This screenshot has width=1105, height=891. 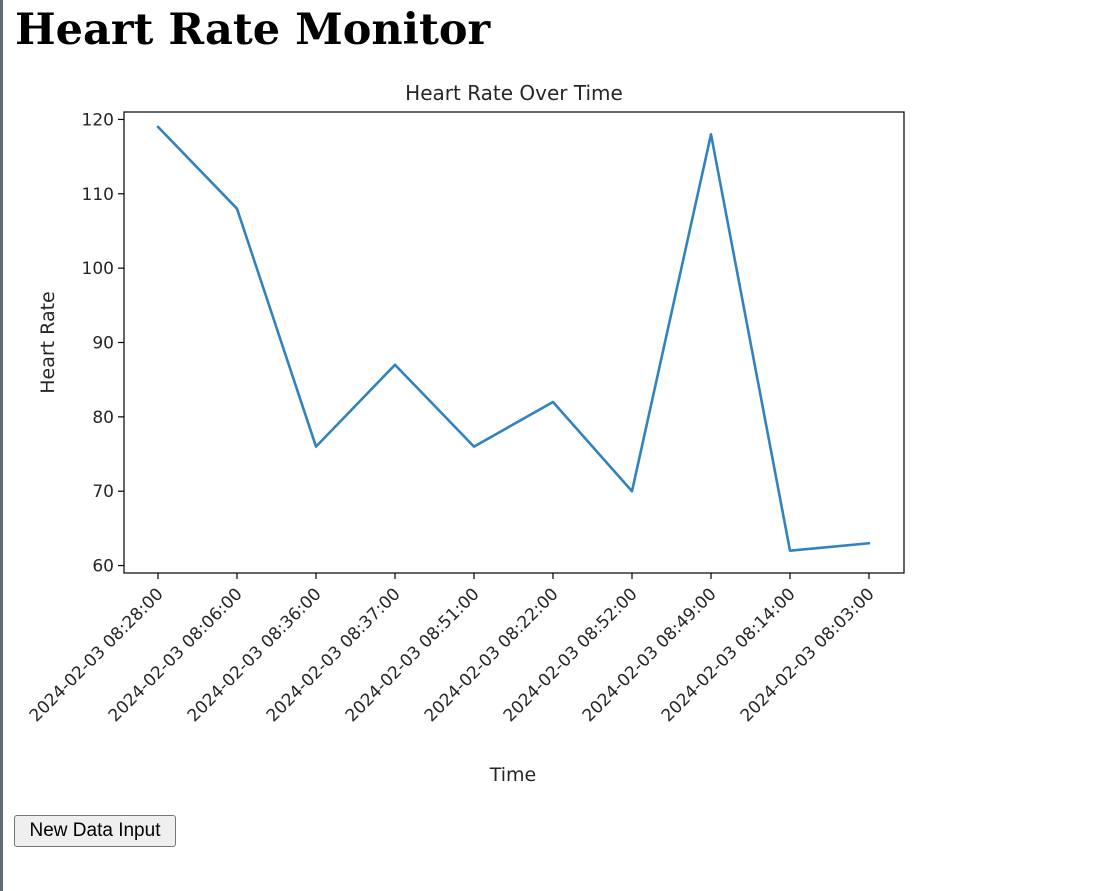 What do you see at coordinates (808, 655) in the screenshot?
I see `x-tick-label: 2024-02-03 08:03:00` at bounding box center [808, 655].